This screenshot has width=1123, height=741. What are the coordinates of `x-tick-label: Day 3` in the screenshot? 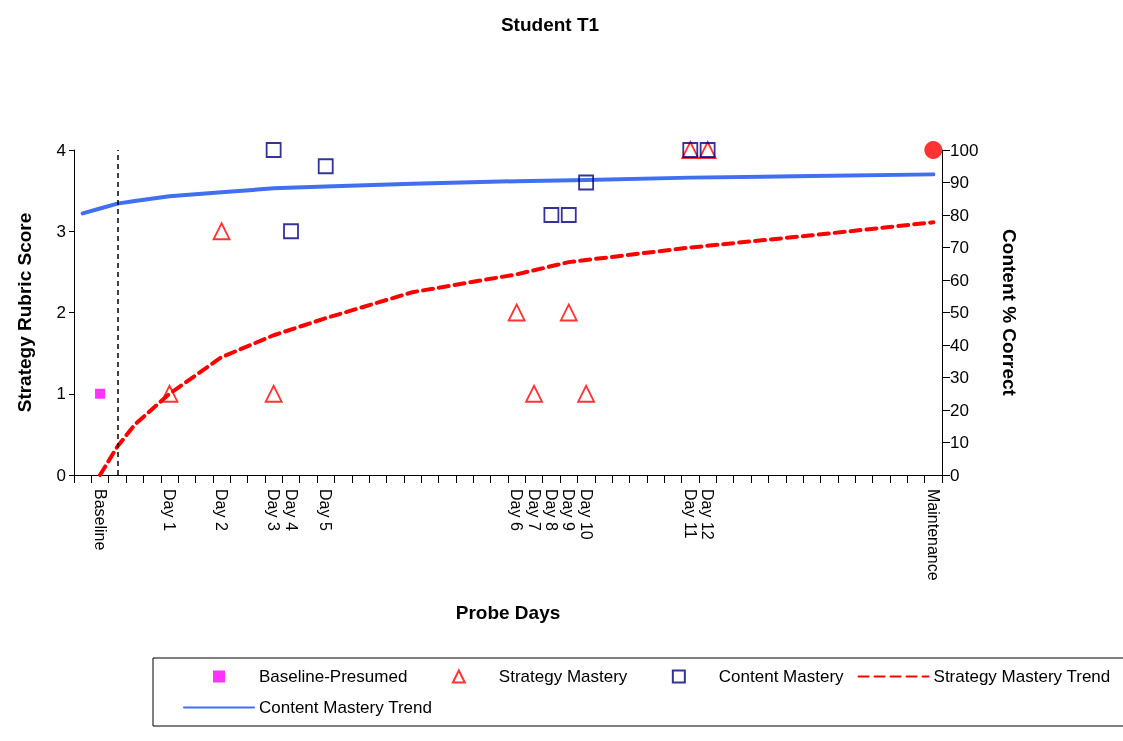 It's located at (274, 510).